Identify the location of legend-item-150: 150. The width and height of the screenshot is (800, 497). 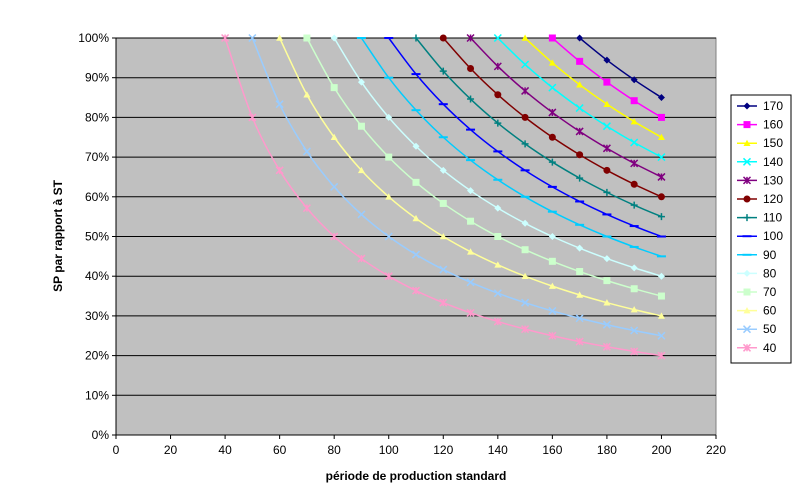
(760, 143).